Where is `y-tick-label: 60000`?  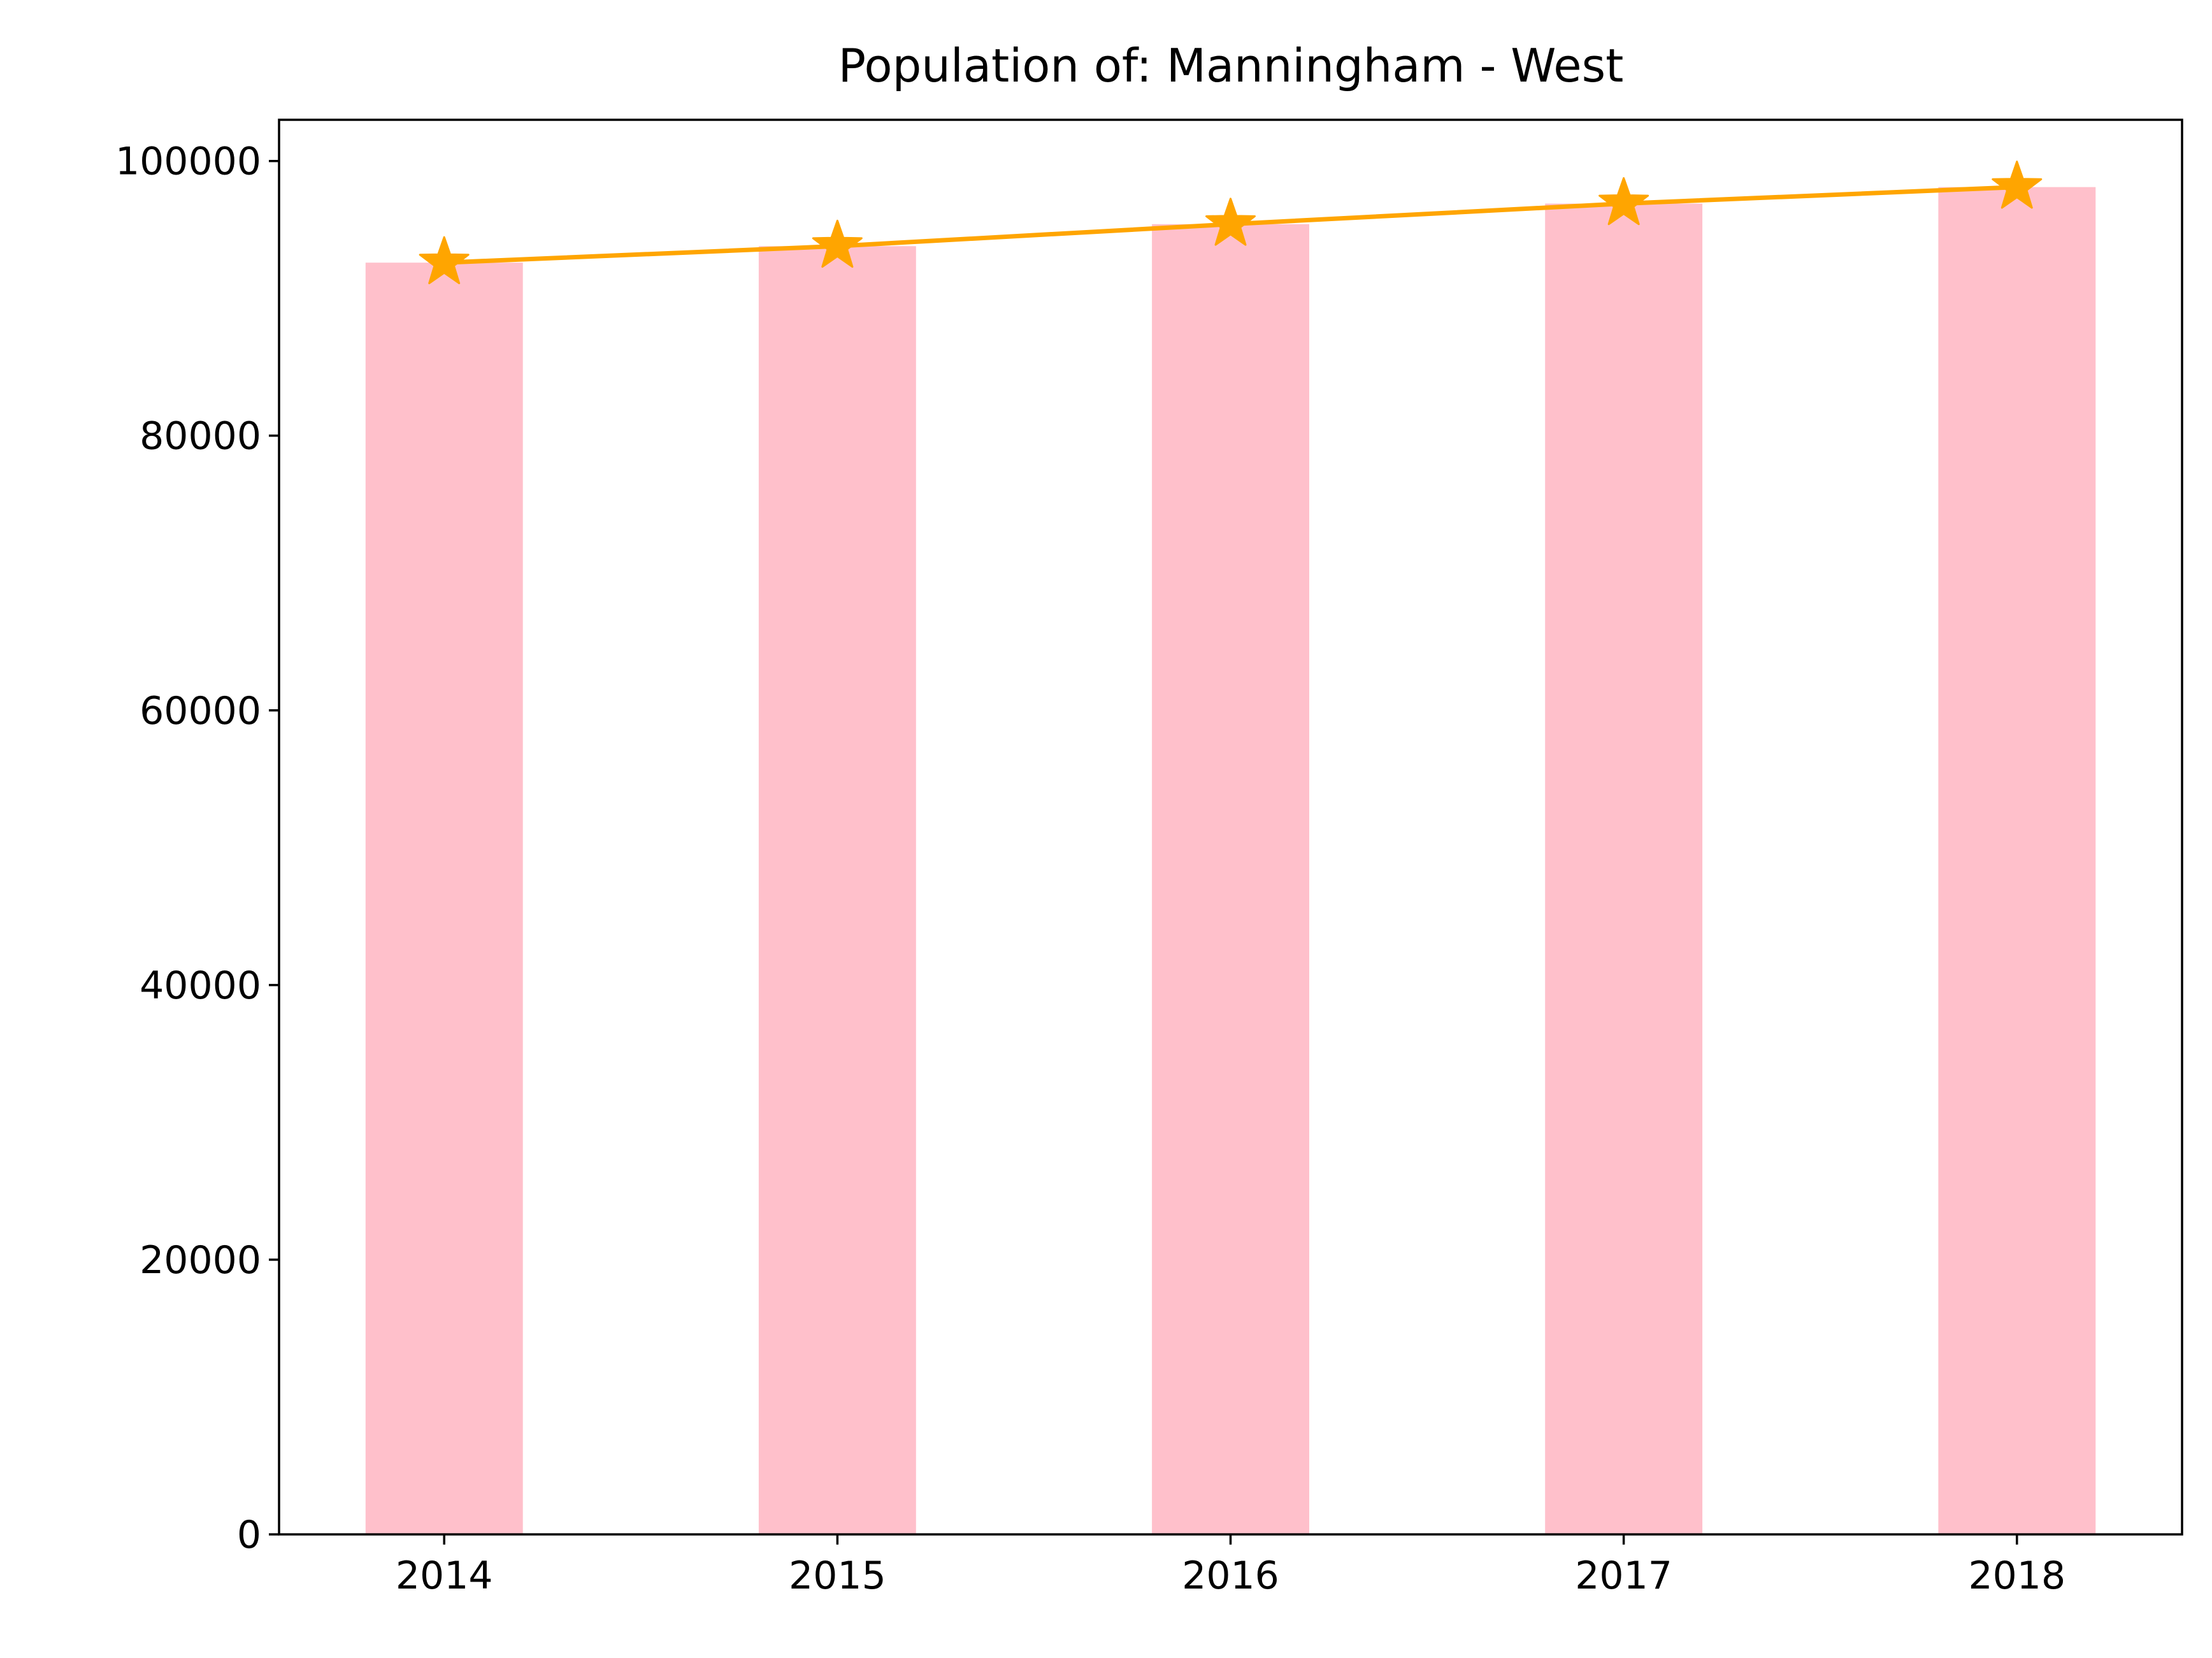
y-tick-label: 60000 is located at coordinates (200, 711).